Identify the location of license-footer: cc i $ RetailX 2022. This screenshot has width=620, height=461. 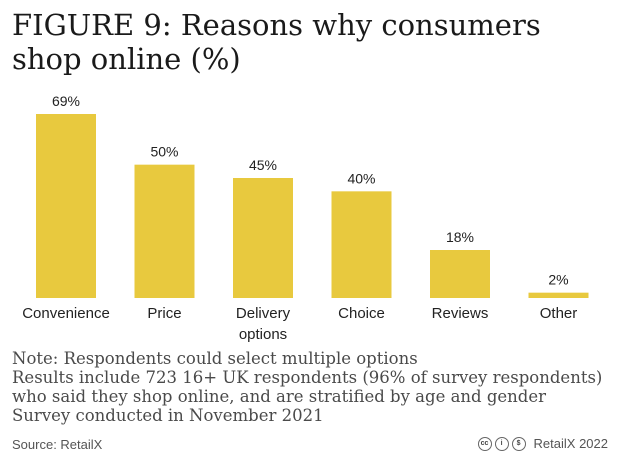
(542, 443).